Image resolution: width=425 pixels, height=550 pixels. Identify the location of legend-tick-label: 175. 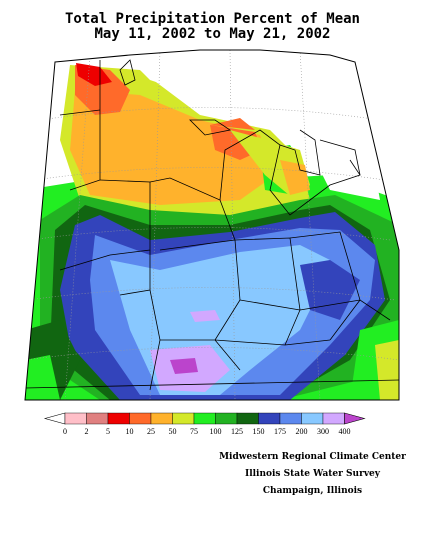
(280, 431).